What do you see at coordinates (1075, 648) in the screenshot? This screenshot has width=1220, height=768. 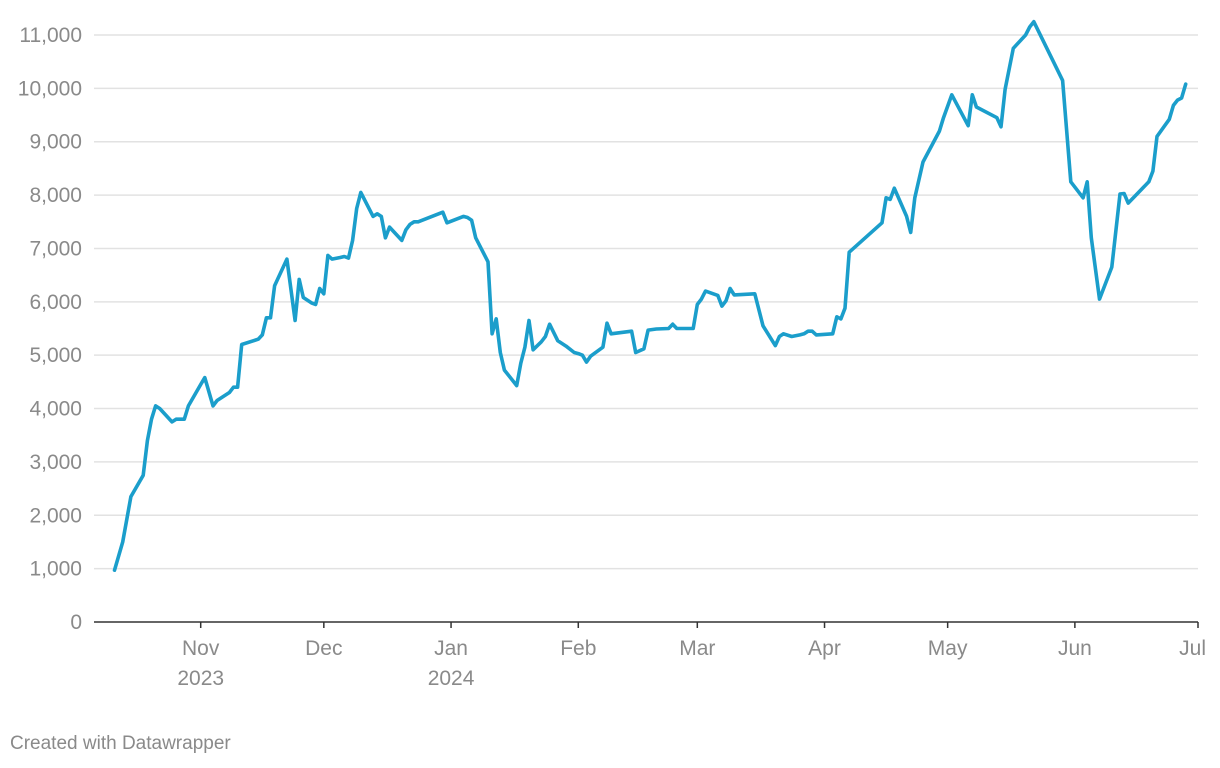 I see `x-tick-label: Jun` at bounding box center [1075, 648].